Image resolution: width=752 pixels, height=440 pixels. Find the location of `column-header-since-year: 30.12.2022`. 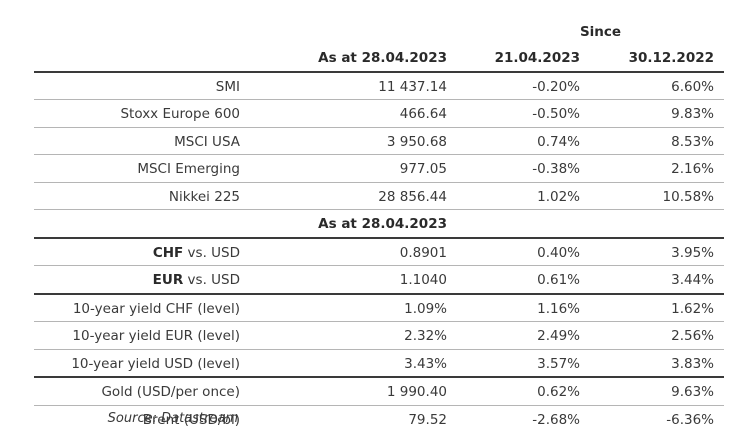

column-header-since-year: 30.12.2022 is located at coordinates (671, 58).